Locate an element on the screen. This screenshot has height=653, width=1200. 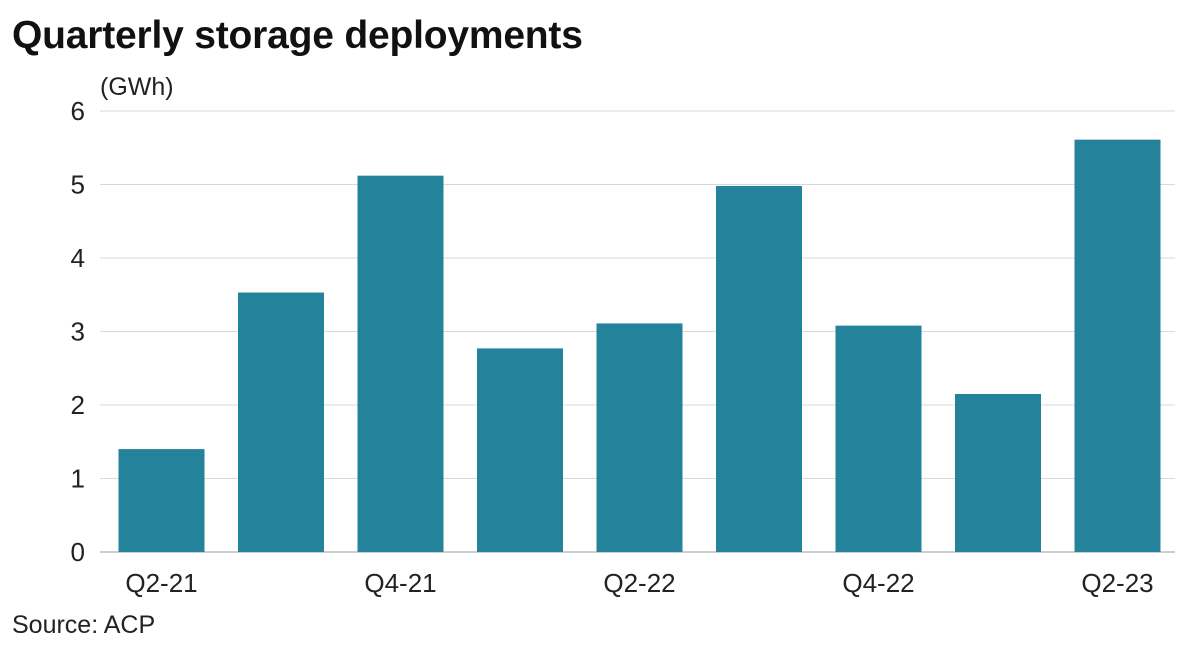
x-tick-label: Q2-22 is located at coordinates (639, 583).